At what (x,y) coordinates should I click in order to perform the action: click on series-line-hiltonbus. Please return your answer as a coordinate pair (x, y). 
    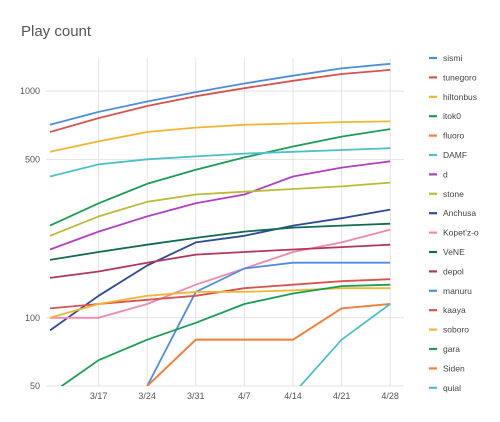
    Looking at the image, I should click on (220, 136).